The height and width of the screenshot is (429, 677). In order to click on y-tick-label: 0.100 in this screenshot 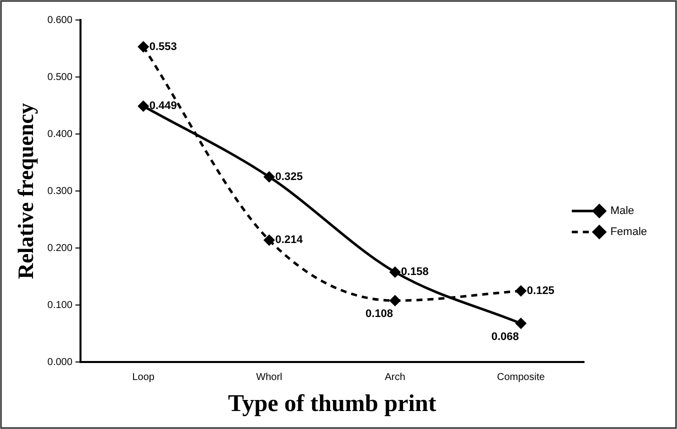, I will do `click(60, 305)`.